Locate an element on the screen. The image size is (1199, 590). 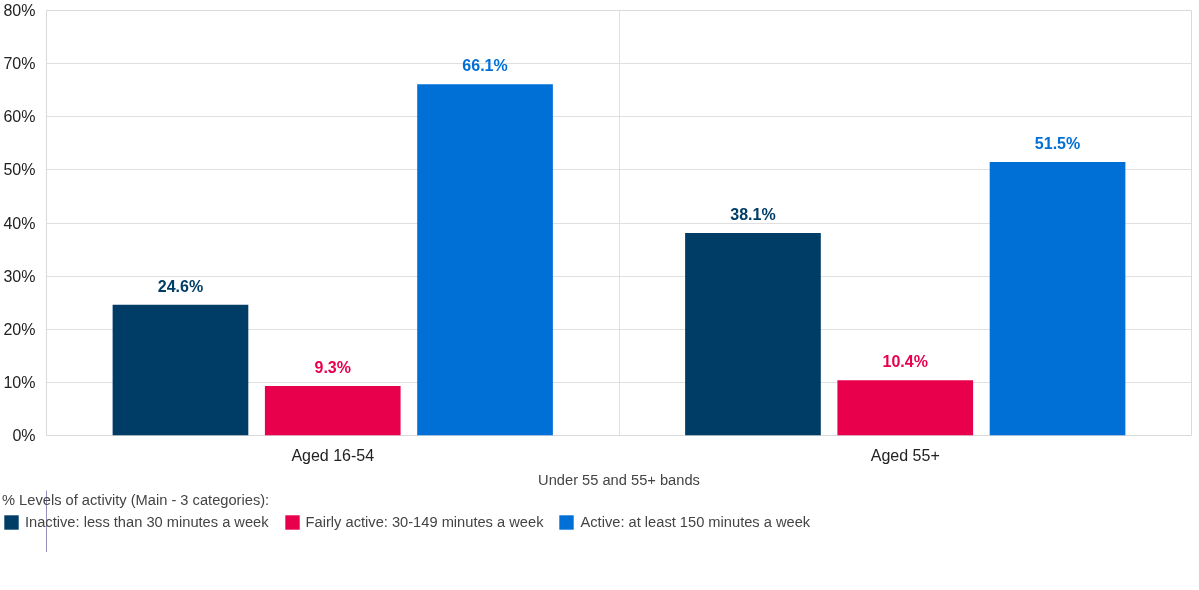
legend-label: Fairly active: 30-149 minutes a week is located at coordinates (424, 522).